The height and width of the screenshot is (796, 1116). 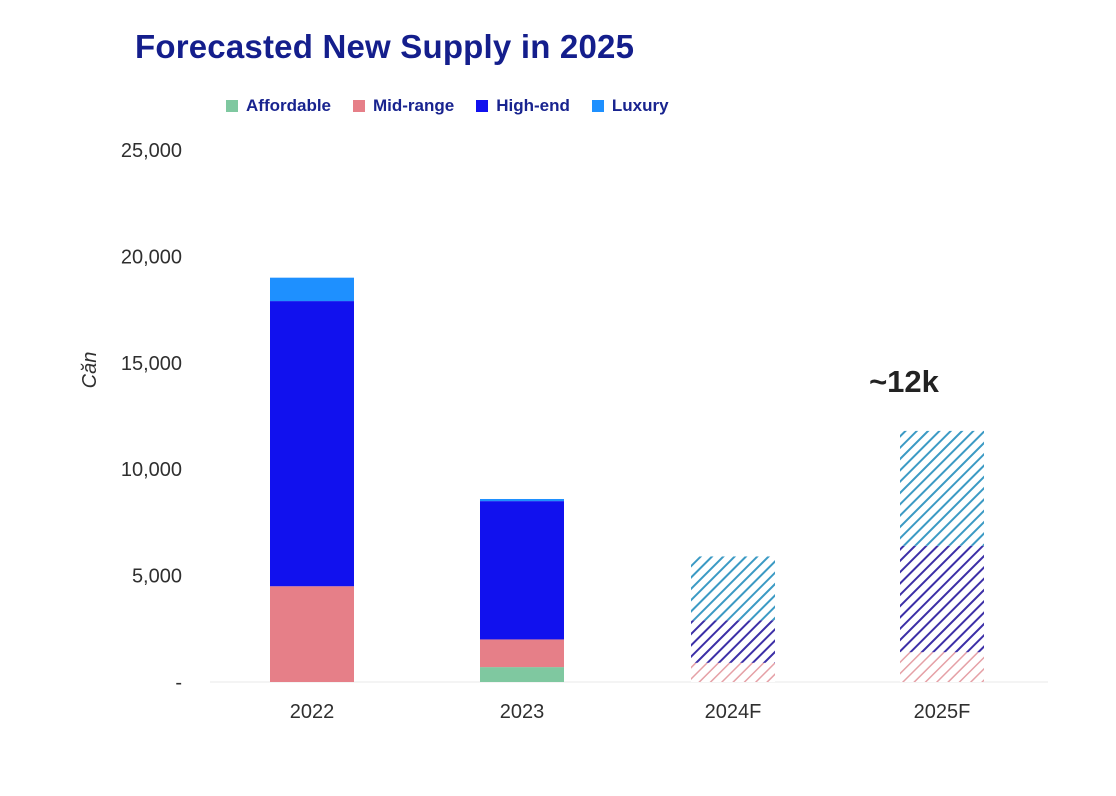 I want to click on bar-segment-2023-high-end, so click(x=522, y=570).